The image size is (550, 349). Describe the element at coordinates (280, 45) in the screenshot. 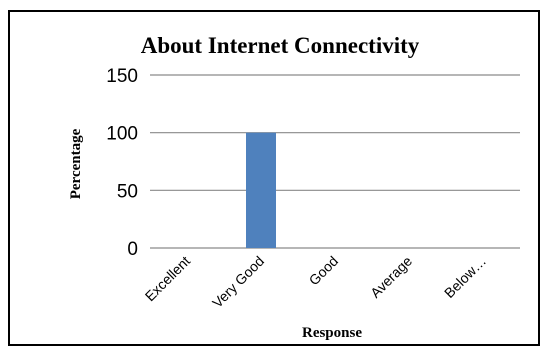

I see `chart-title: About Internet Connectivity` at that location.